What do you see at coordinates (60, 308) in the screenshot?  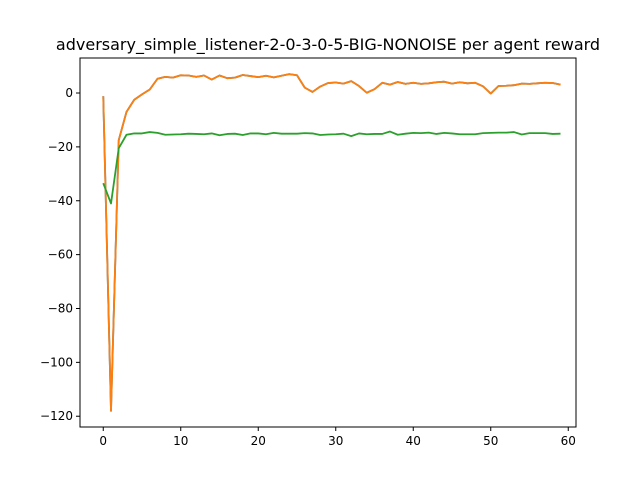 I see `y-tick-label: −80` at bounding box center [60, 308].